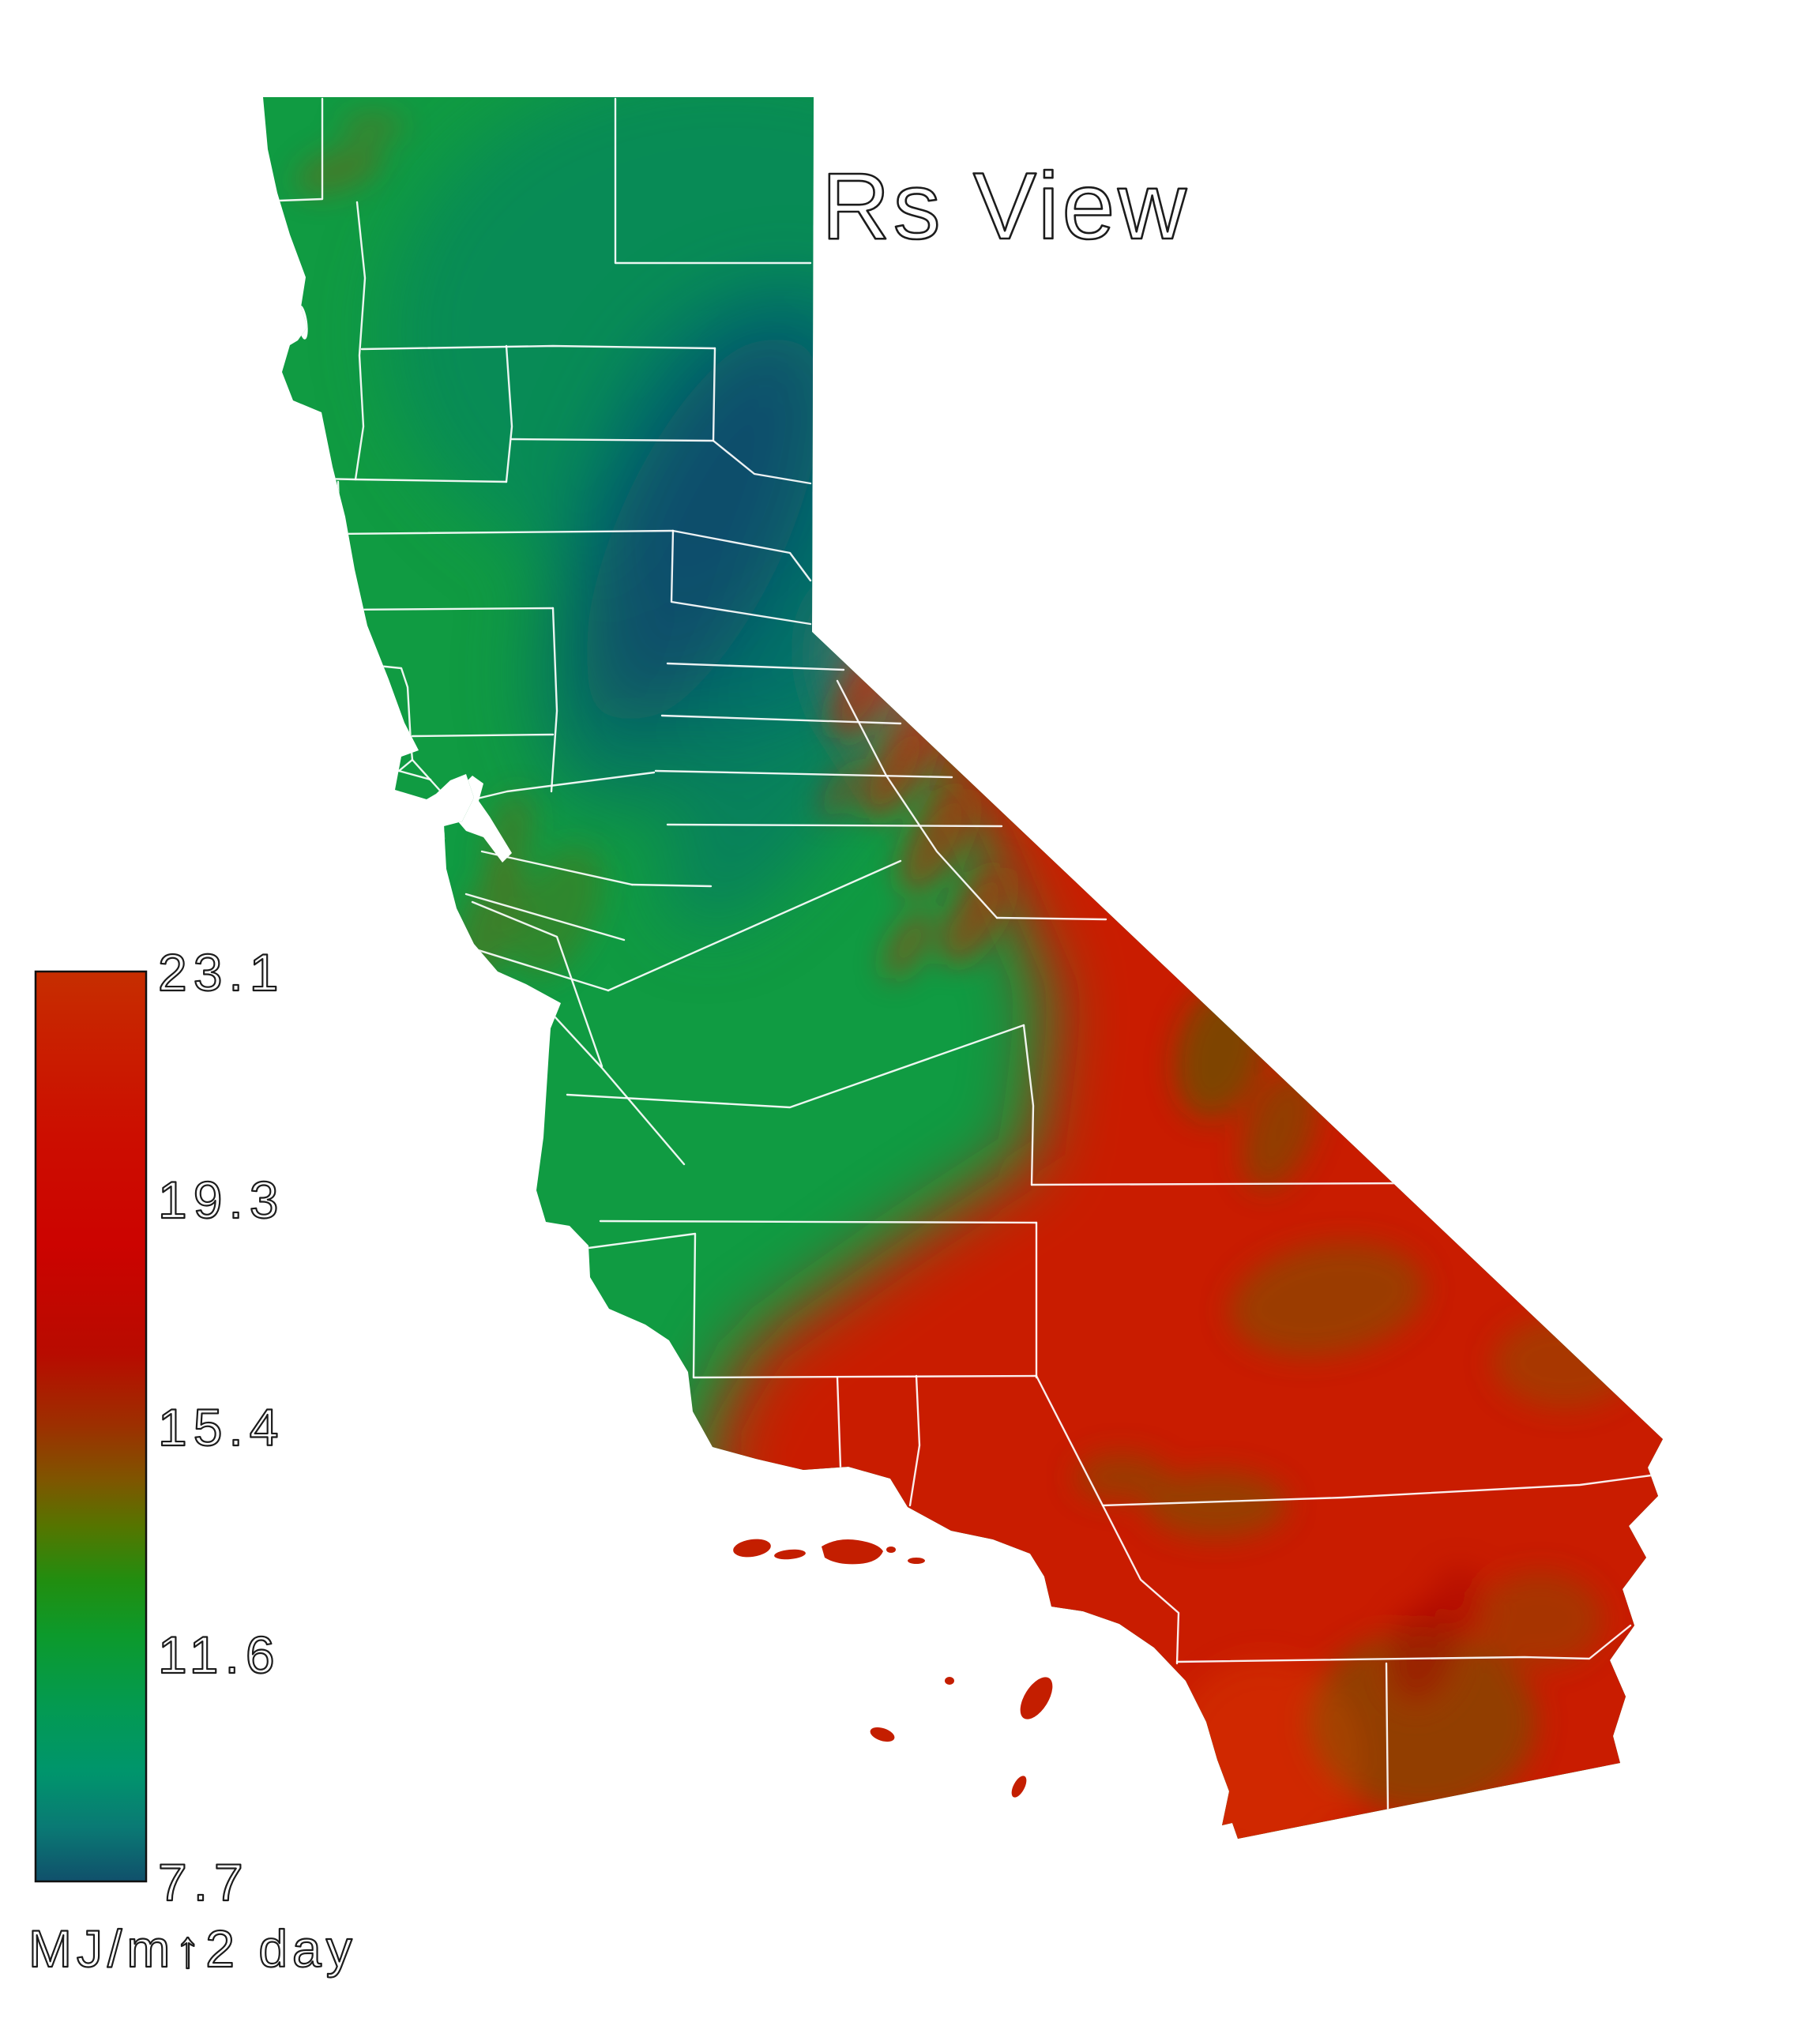 This screenshot has width=1820, height=2022. I want to click on salton-dark-red, so click(1460, 1605).